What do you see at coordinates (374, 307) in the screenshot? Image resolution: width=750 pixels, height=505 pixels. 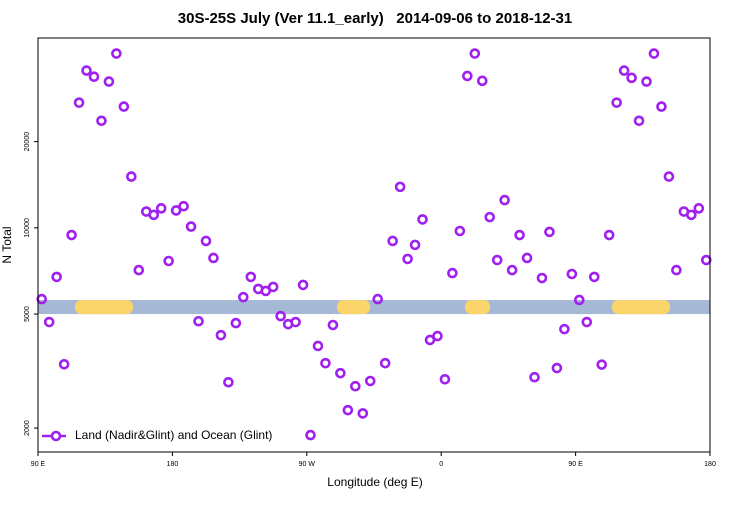 I see `band` at bounding box center [374, 307].